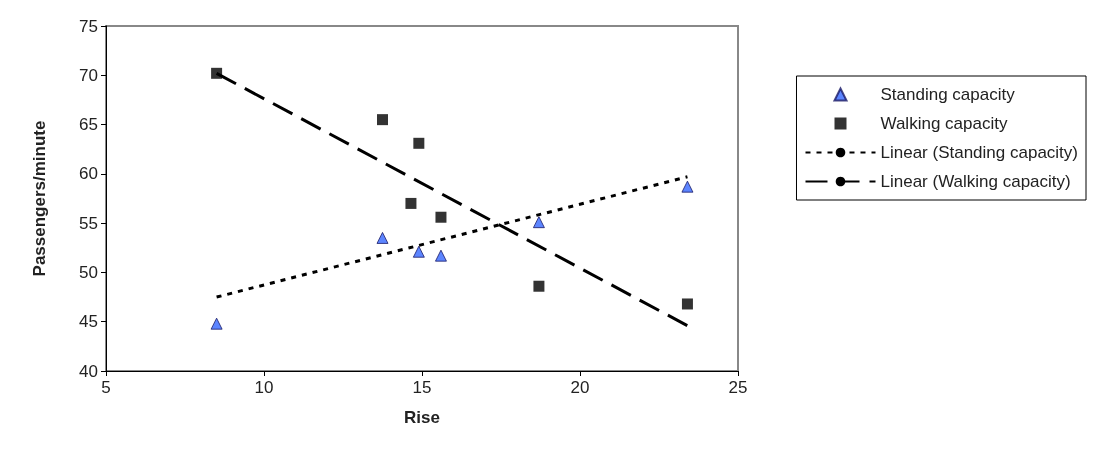 This screenshot has height=457, width=1097. Describe the element at coordinates (88, 371) in the screenshot. I see `y-tick-label: 40` at that location.